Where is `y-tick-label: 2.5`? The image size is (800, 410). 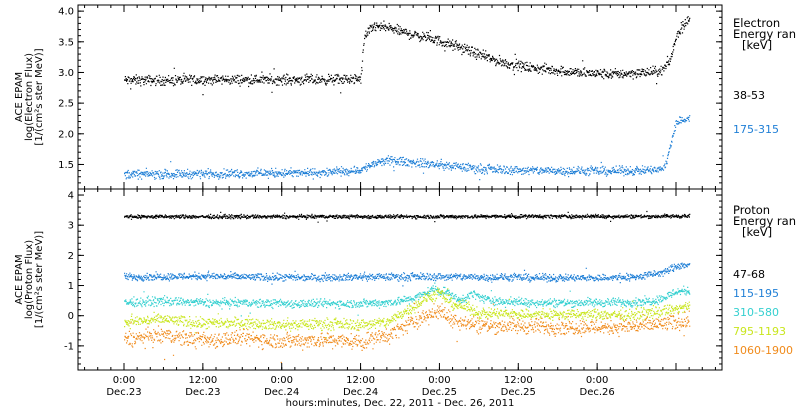 y-tick-label: 2.5 is located at coordinates (66, 104).